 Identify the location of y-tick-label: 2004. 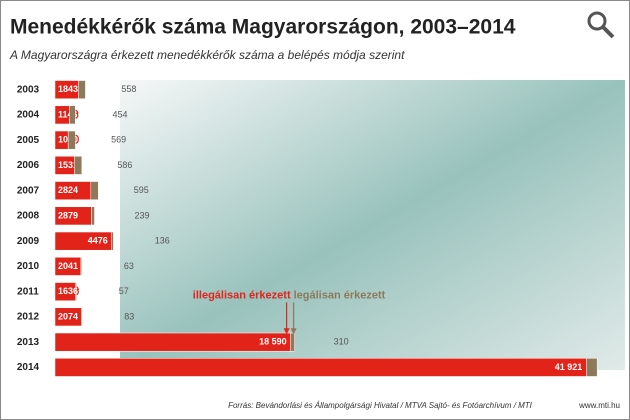
(28, 115).